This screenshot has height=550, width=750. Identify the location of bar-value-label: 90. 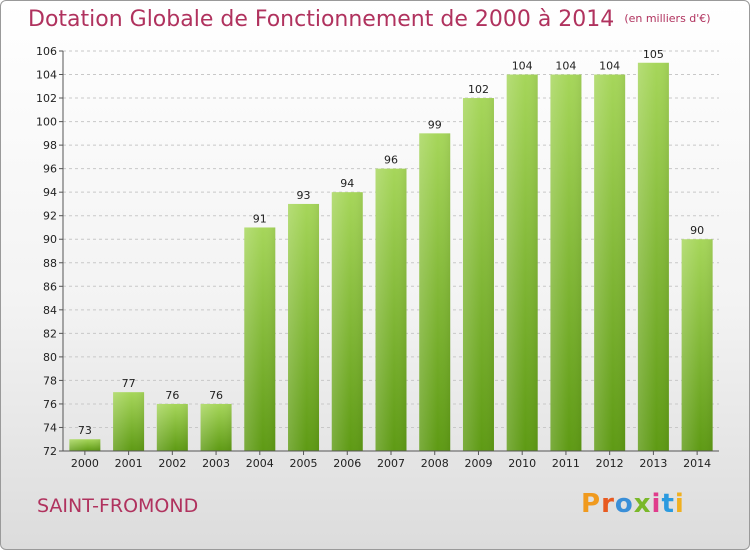
(697, 230).